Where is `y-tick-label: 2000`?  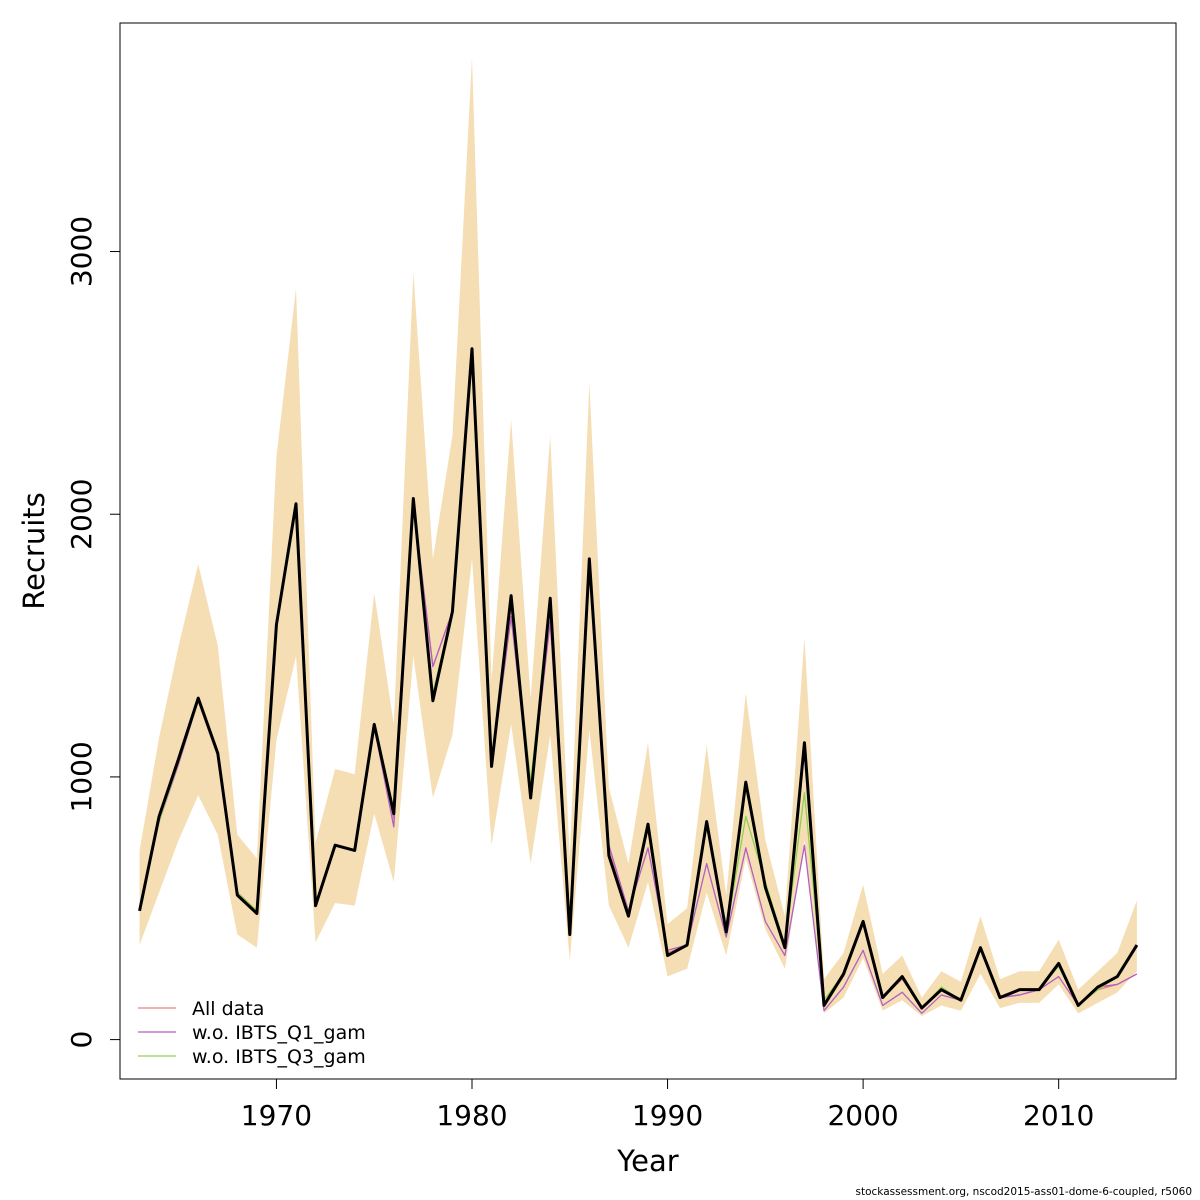 y-tick-label: 2000 is located at coordinates (81, 514).